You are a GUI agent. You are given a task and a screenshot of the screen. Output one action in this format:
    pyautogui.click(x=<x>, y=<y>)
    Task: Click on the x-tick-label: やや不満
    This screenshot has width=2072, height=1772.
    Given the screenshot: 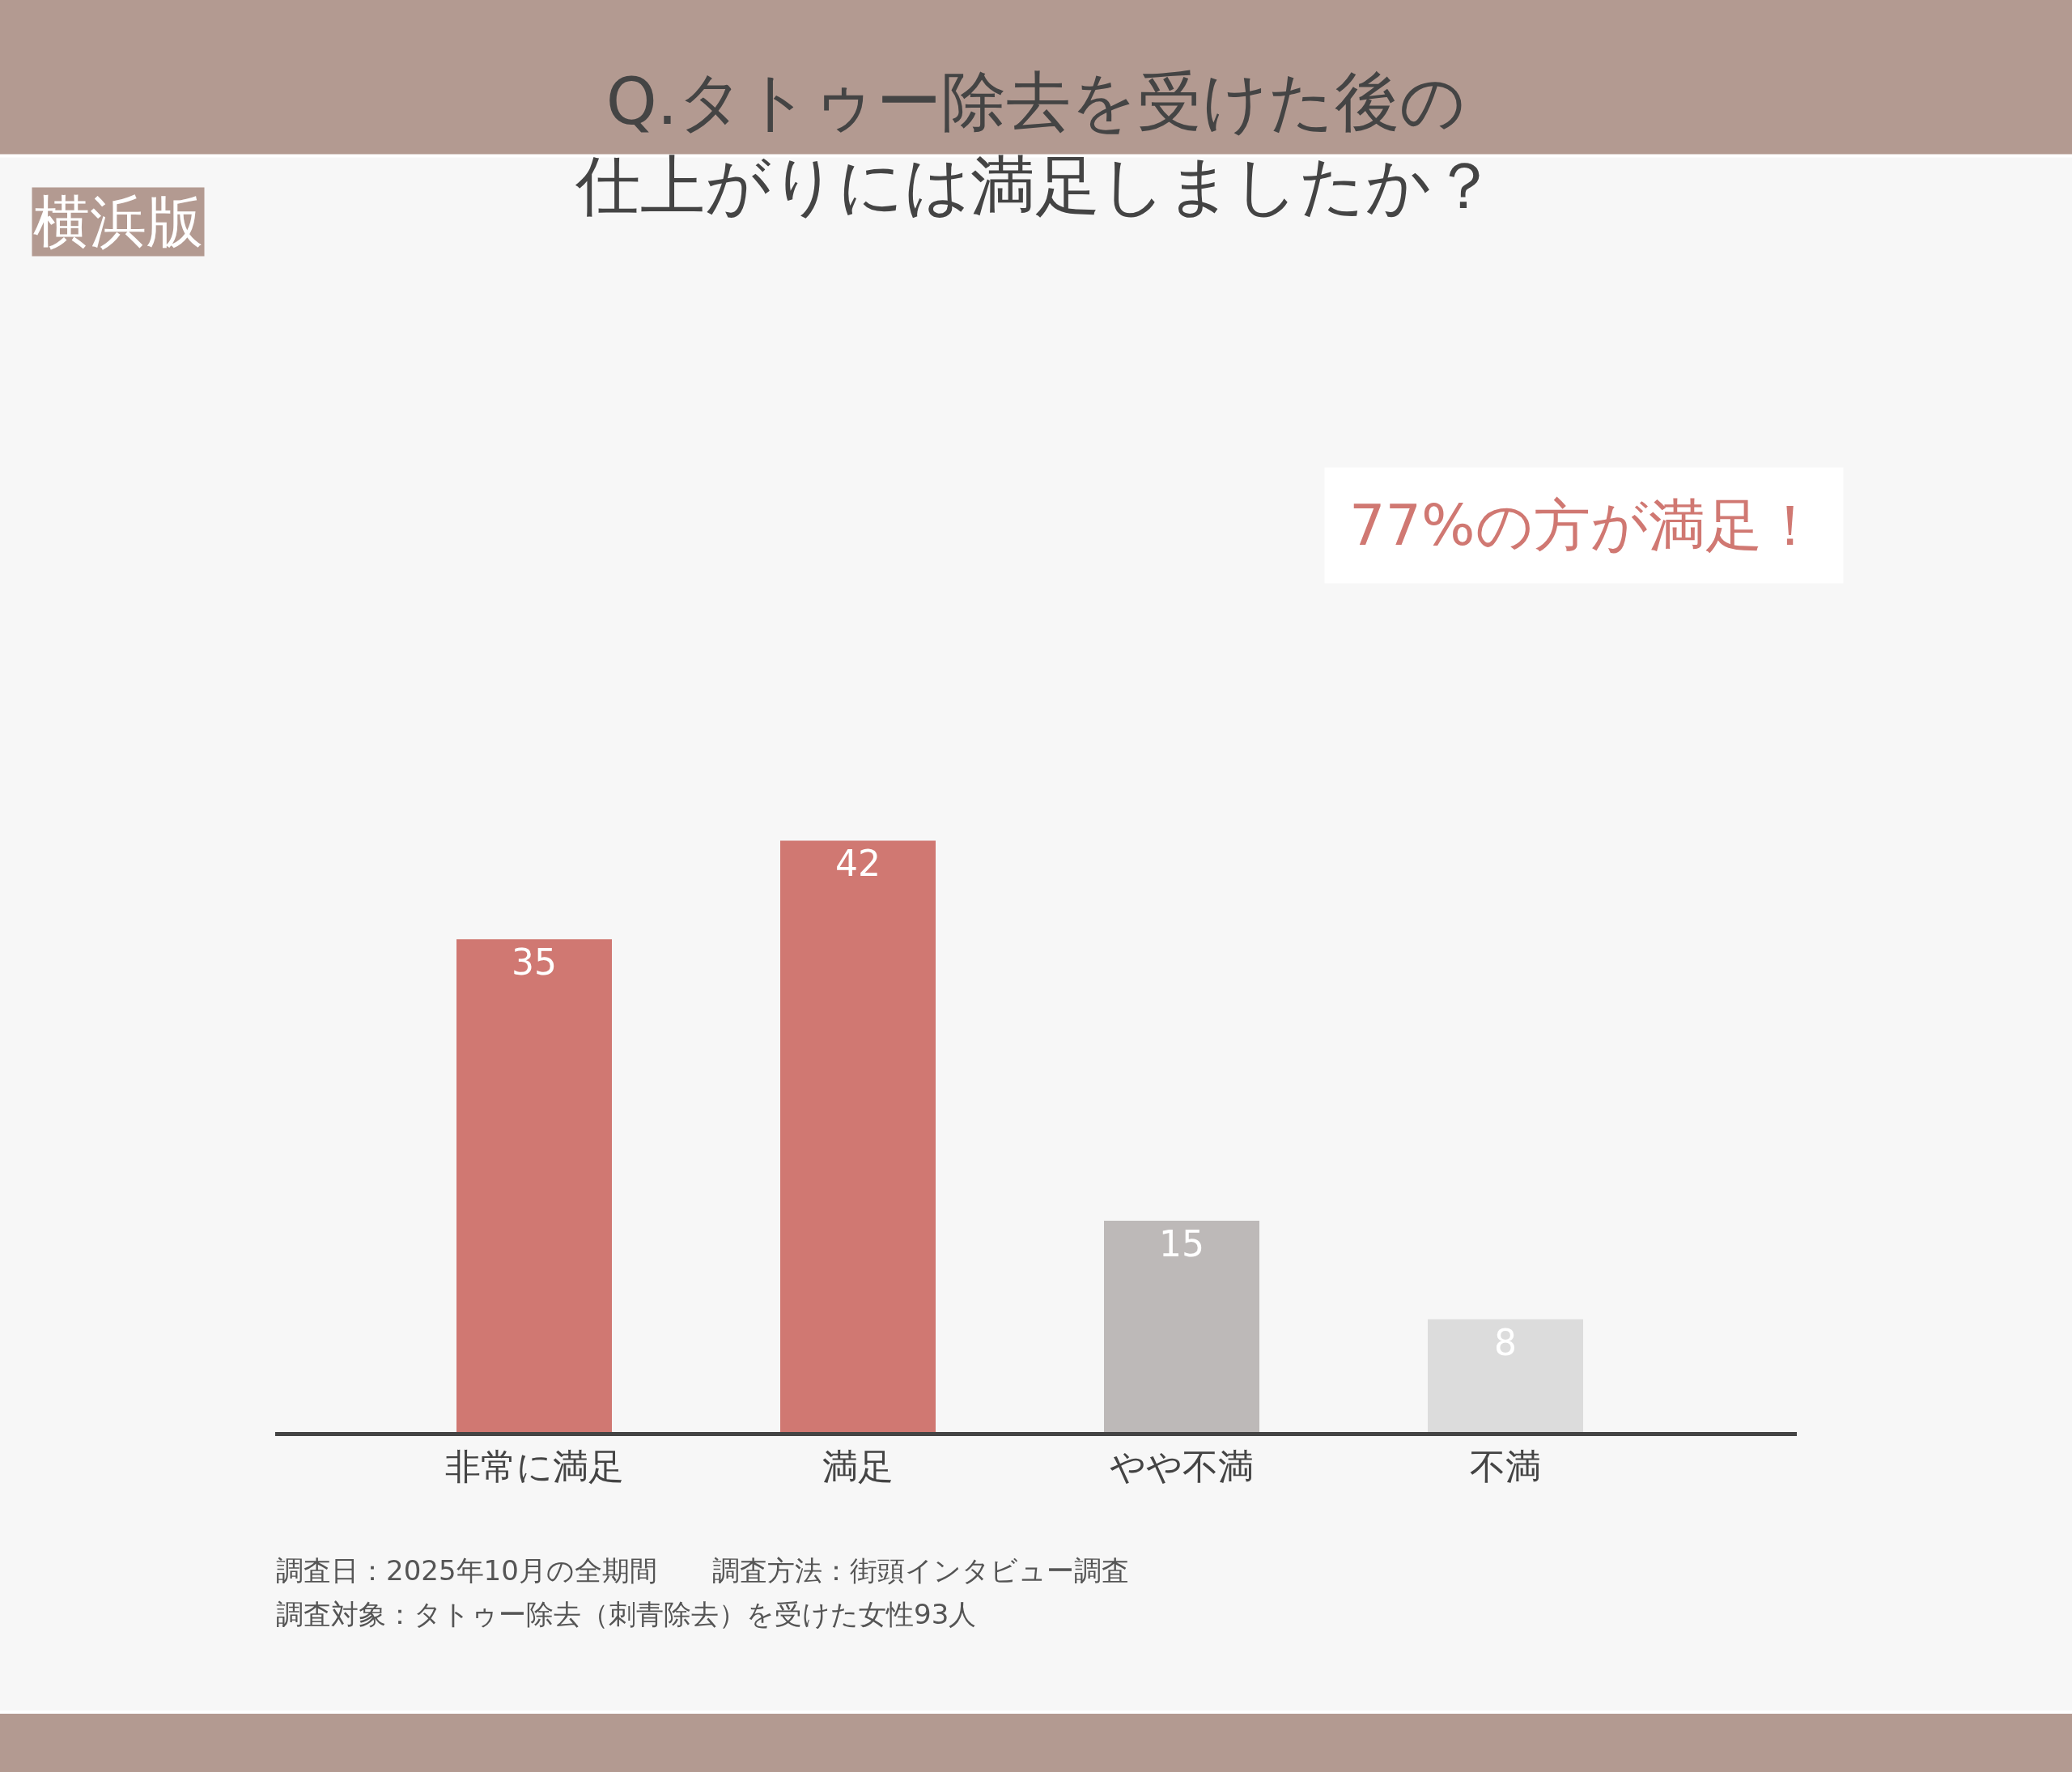 What is the action you would take?
    pyautogui.click(x=1182, y=1466)
    